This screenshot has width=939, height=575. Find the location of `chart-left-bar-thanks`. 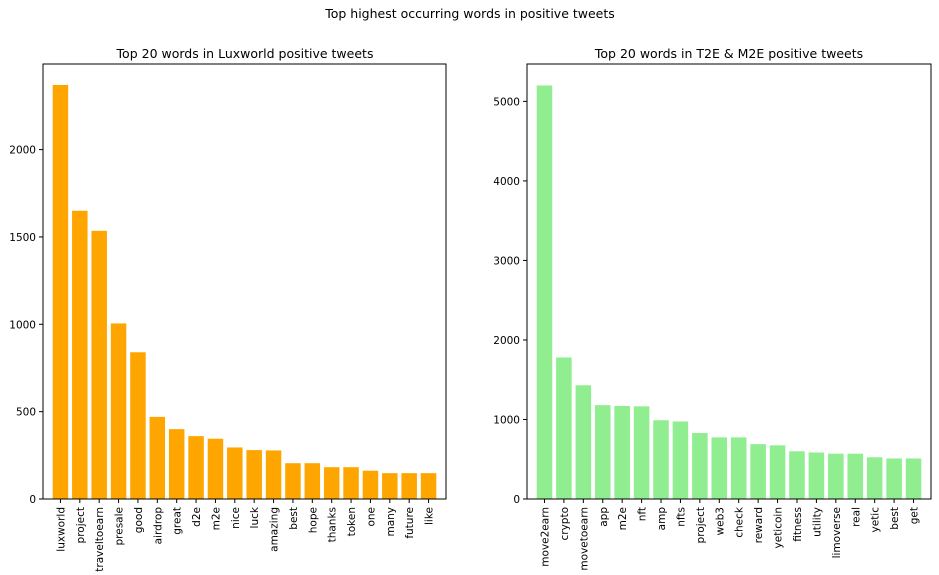

chart-left-bar-thanks is located at coordinates (331, 483).